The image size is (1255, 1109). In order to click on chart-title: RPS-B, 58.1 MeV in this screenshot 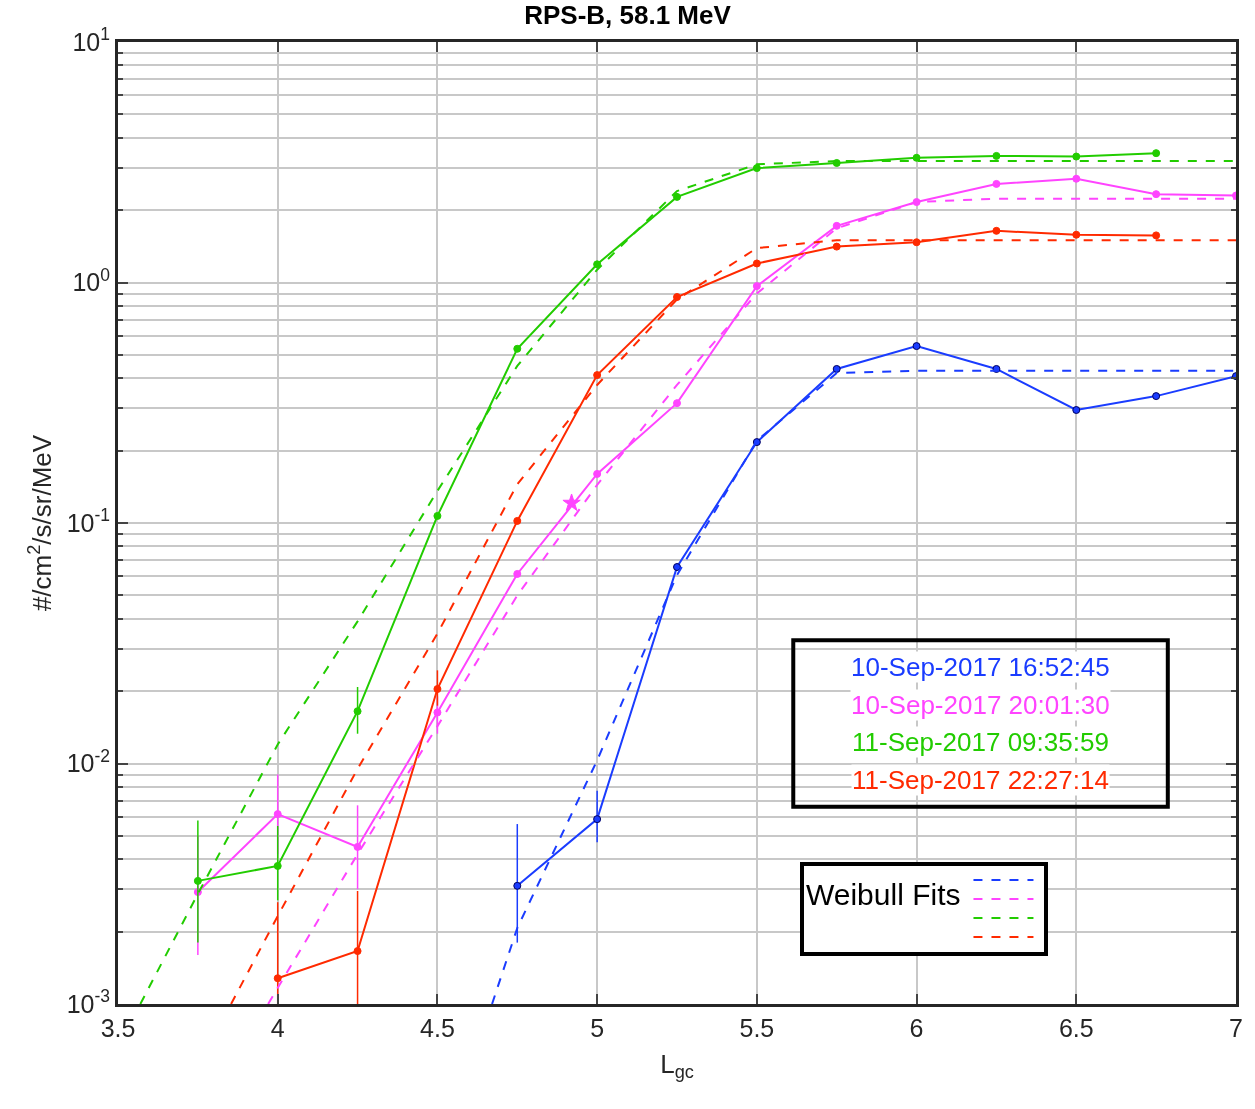, I will do `click(628, 15)`.